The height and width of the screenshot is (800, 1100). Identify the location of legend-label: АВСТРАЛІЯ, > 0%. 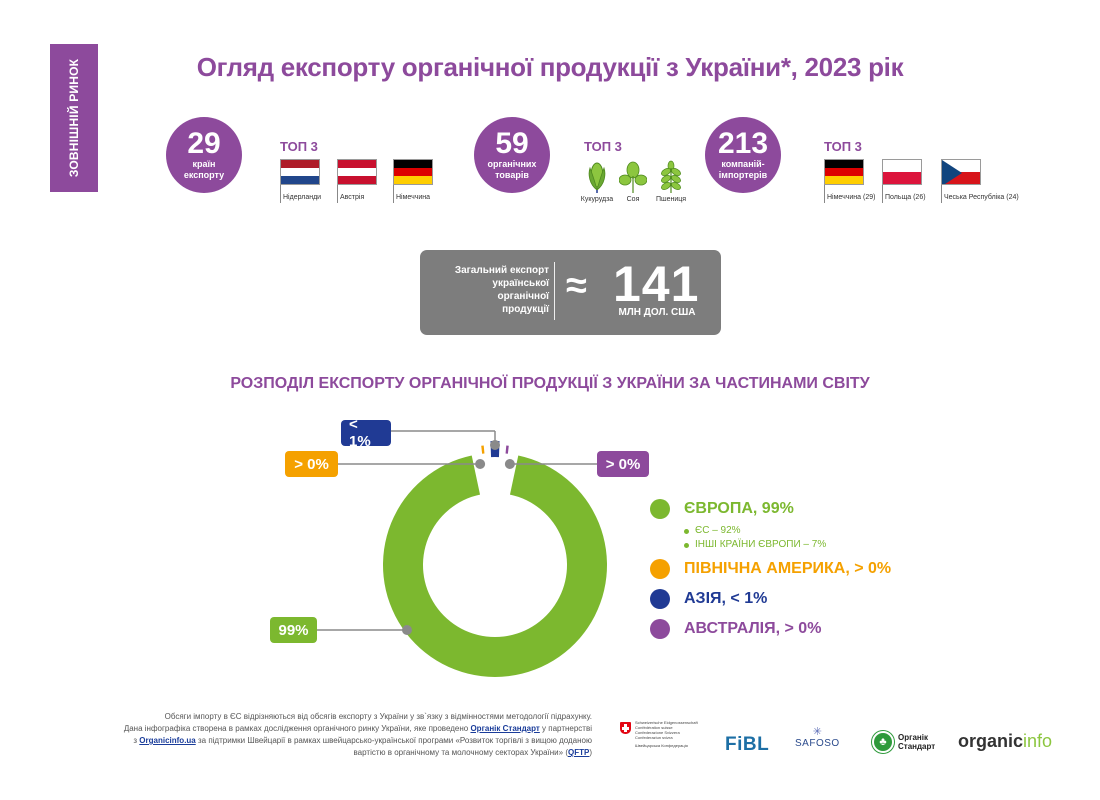
(753, 628).